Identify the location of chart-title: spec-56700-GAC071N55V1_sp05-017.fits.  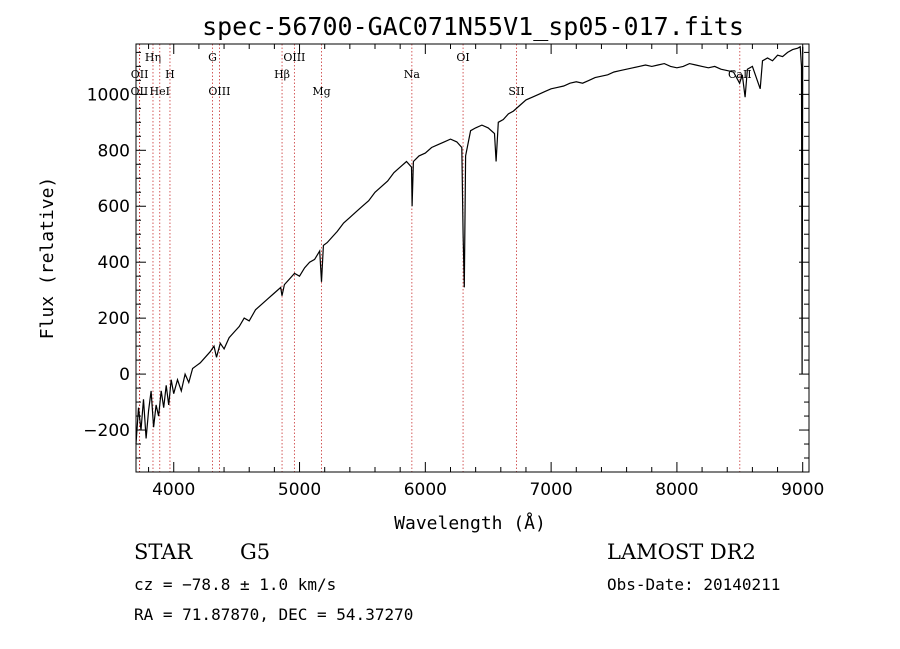
(473, 26).